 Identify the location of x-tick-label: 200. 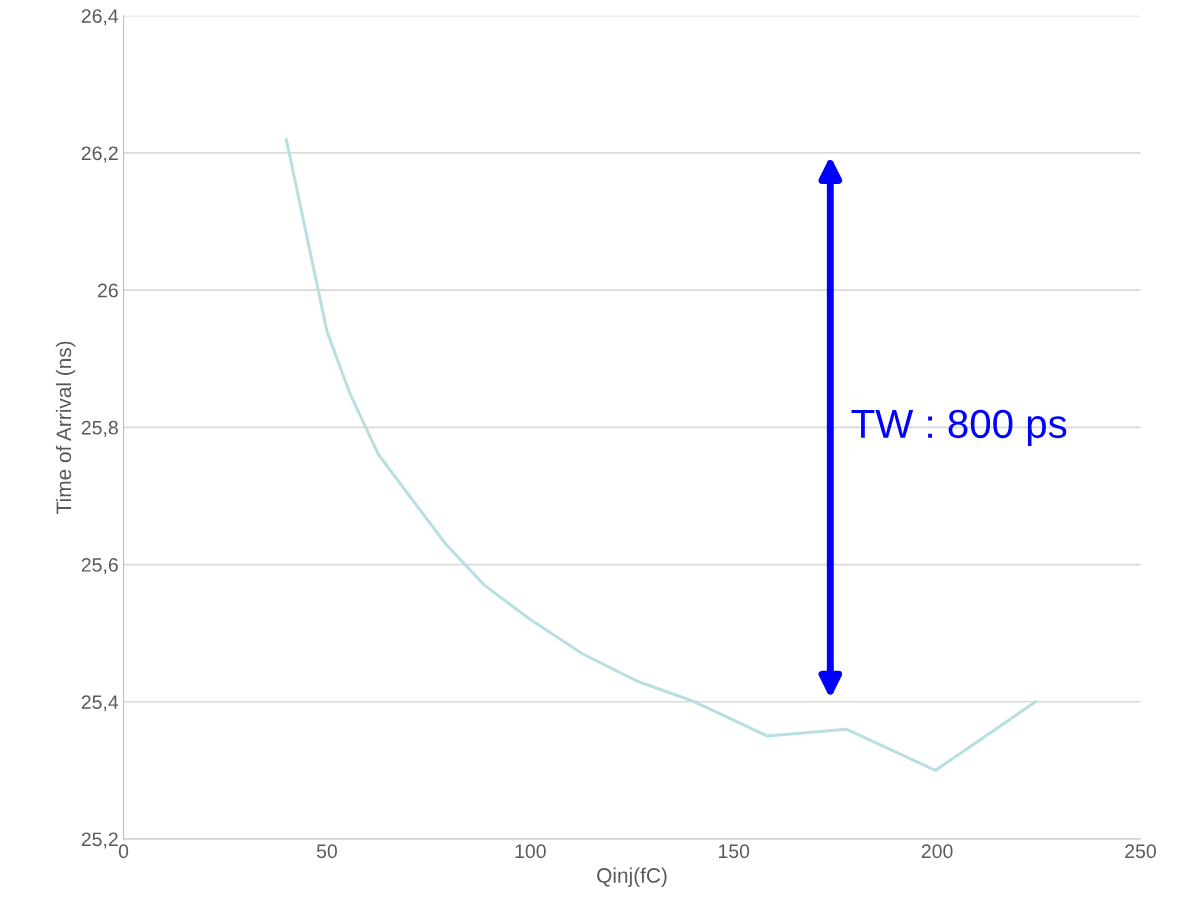
(937, 851).